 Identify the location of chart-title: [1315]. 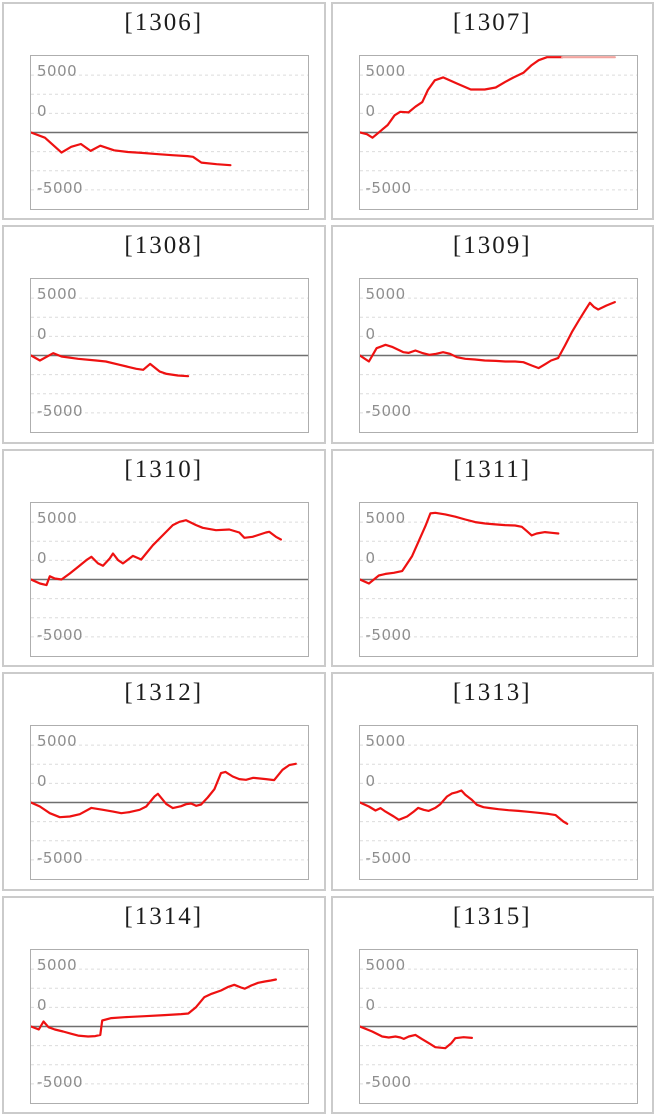
(492, 916).